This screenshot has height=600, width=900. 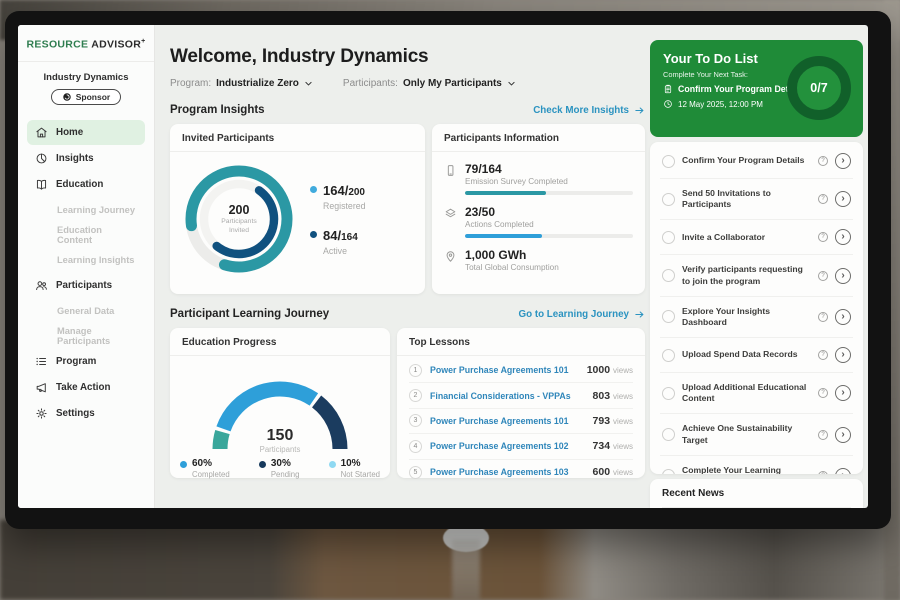 What do you see at coordinates (756, 465) in the screenshot?
I see `task-row: Complete Your Learning Journey? ›` at bounding box center [756, 465].